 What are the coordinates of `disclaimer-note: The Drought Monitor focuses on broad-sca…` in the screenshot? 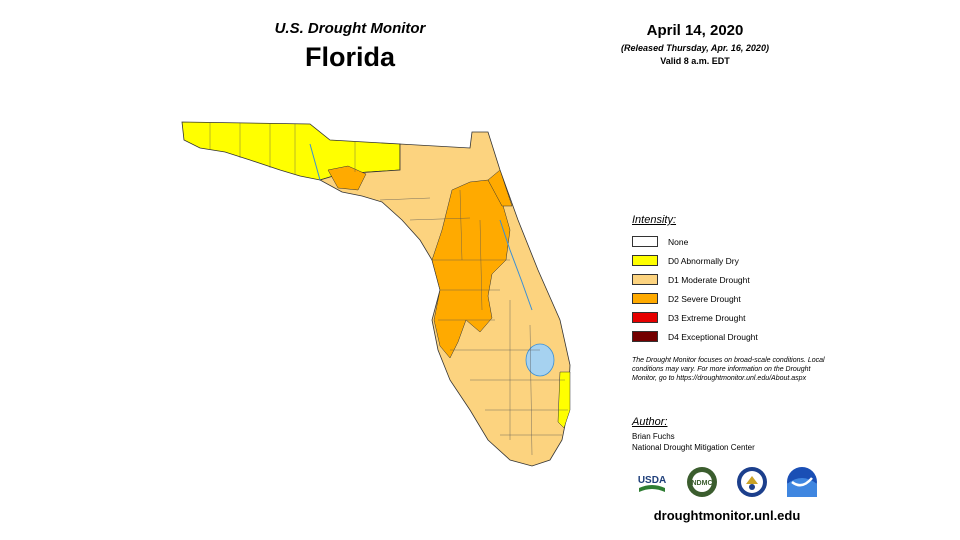 It's located at (728, 369).